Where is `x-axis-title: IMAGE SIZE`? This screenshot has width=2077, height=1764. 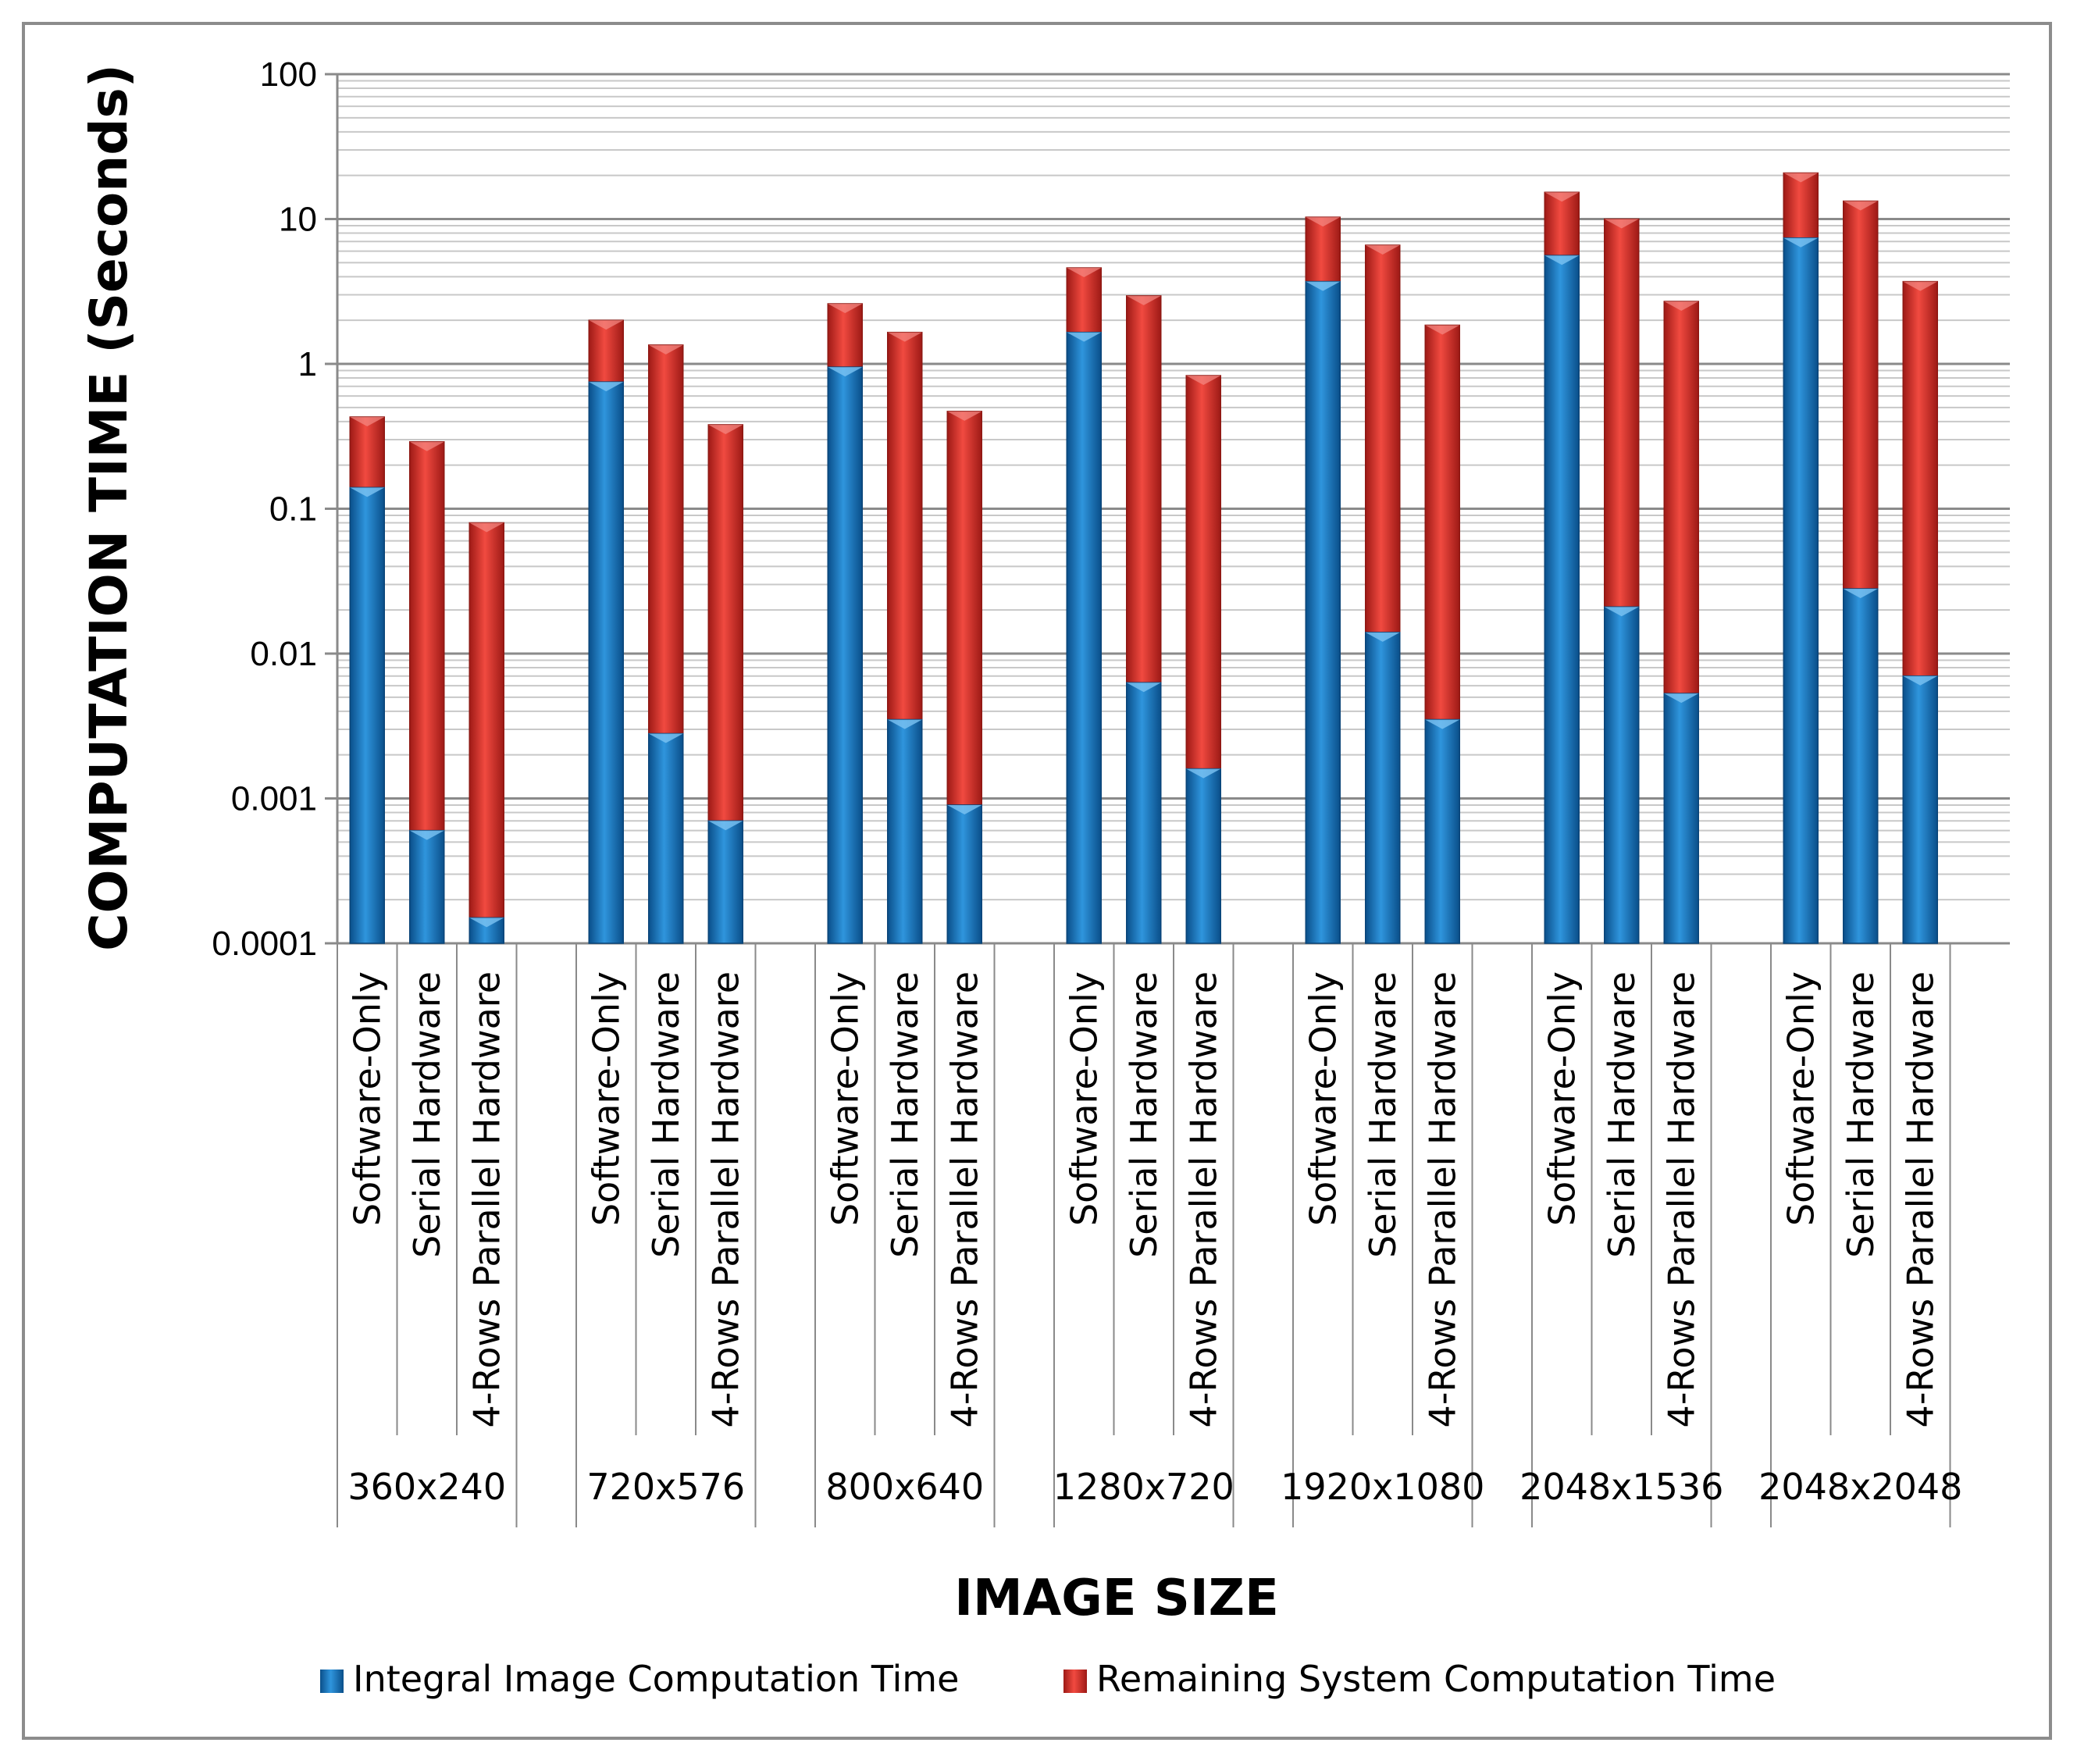
x-axis-title: IMAGE SIZE is located at coordinates (1116, 1598).